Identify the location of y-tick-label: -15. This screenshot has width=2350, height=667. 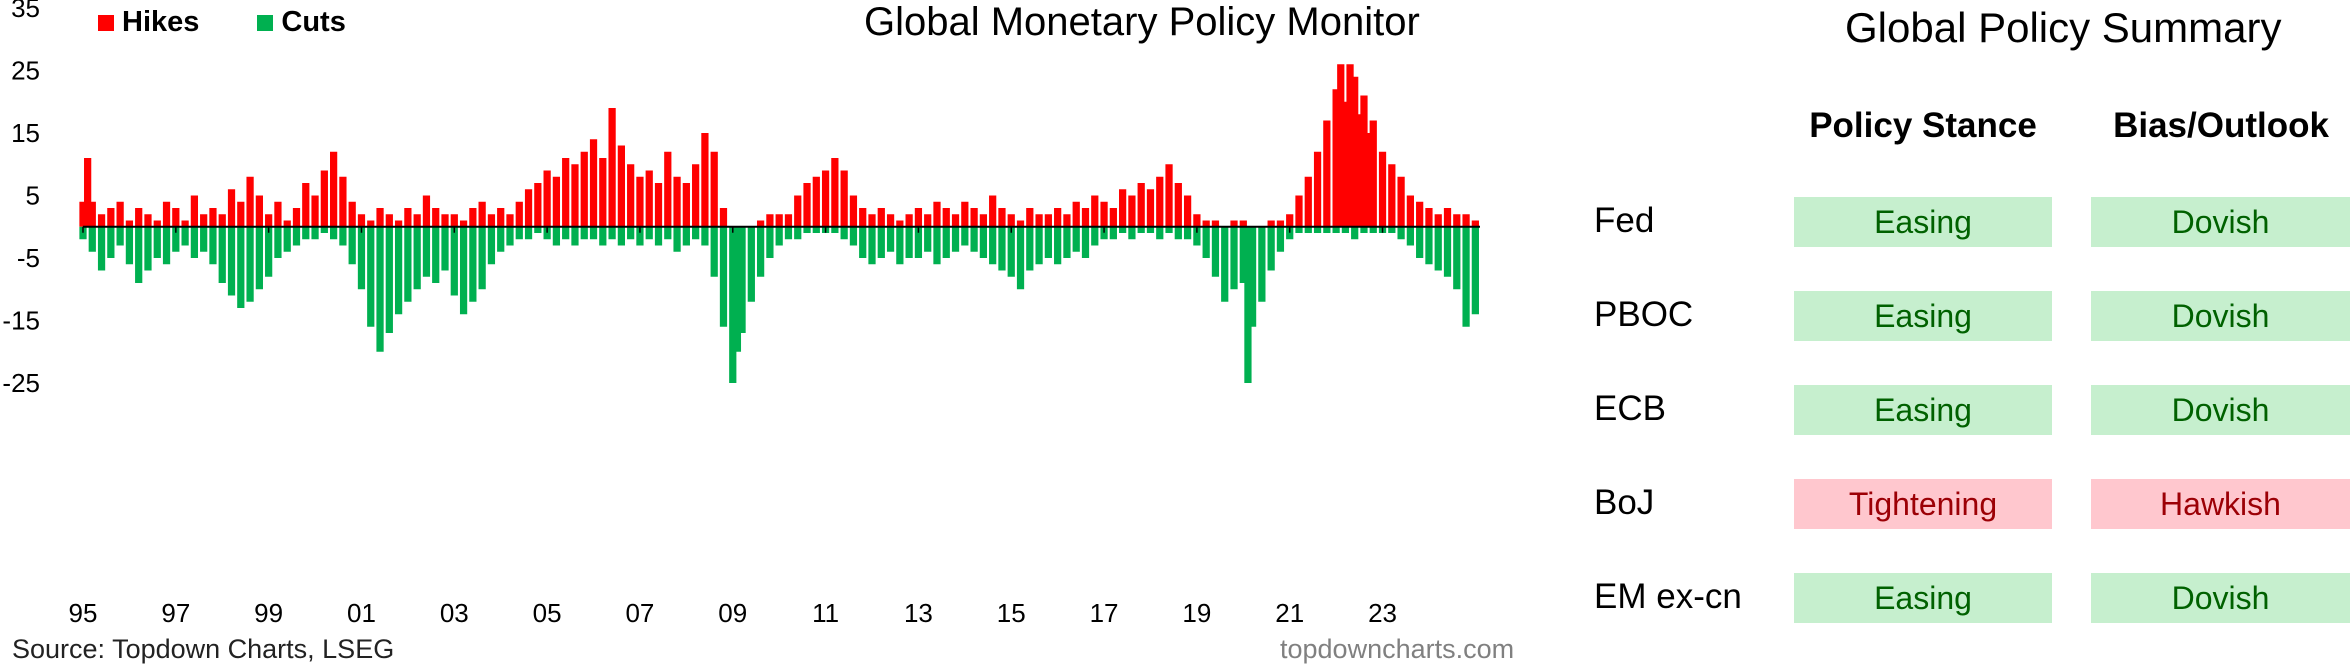
(21, 321).